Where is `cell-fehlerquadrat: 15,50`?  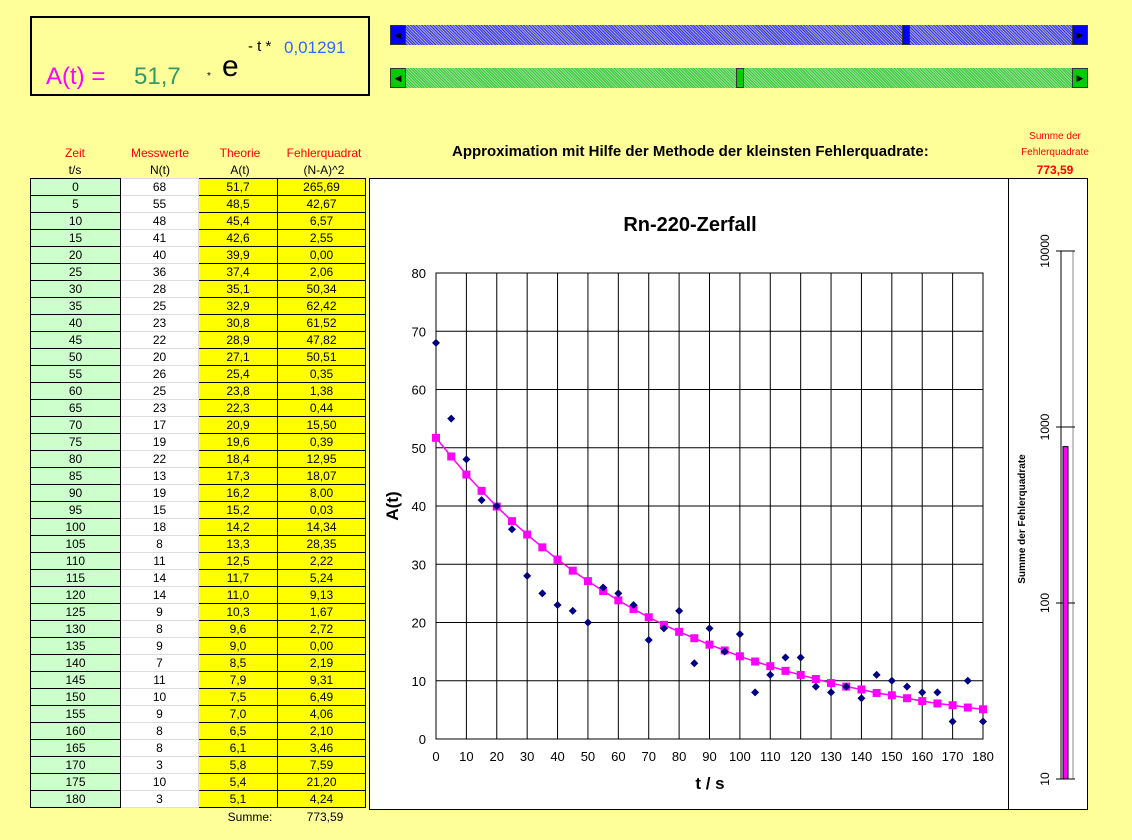 cell-fehlerquadrat: 15,50 is located at coordinates (321, 425).